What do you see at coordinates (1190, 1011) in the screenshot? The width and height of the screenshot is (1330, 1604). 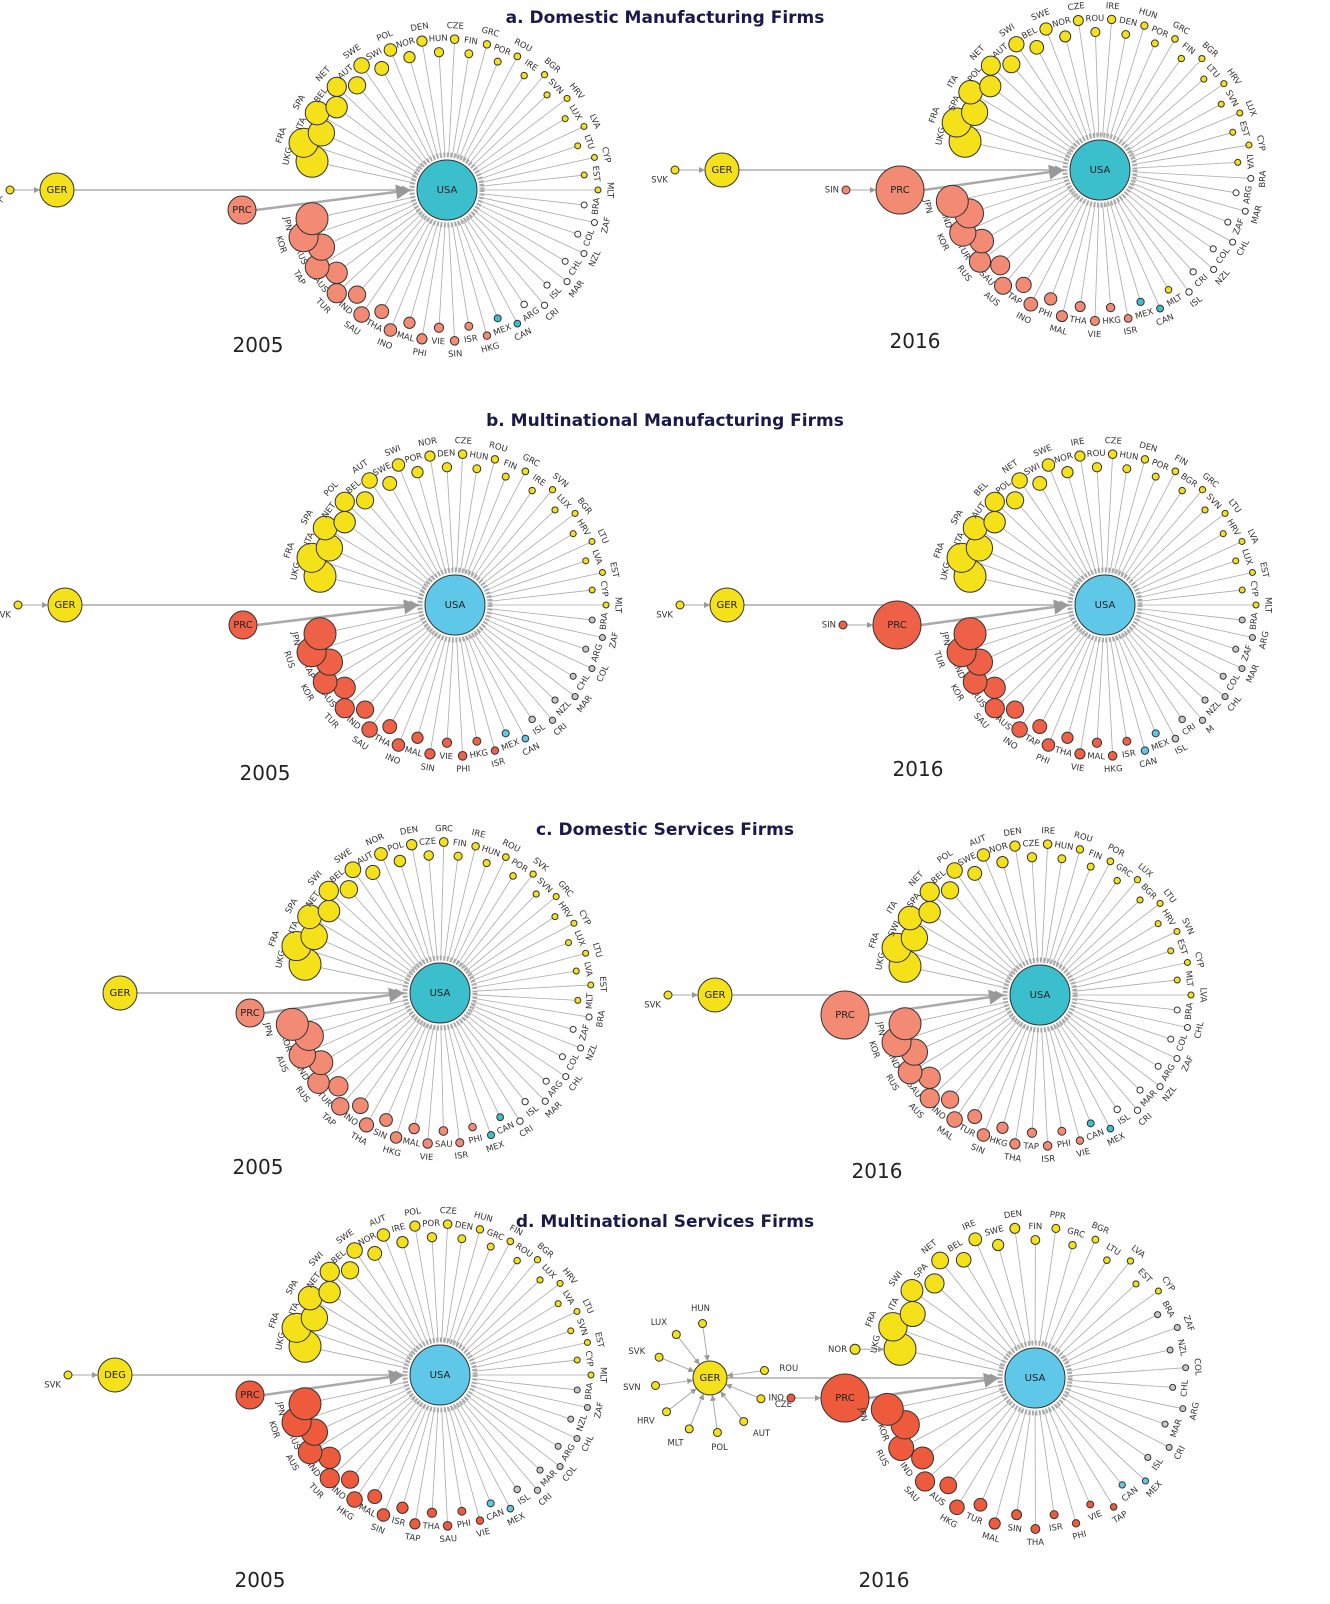 I see `country-label: BRA` at bounding box center [1190, 1011].